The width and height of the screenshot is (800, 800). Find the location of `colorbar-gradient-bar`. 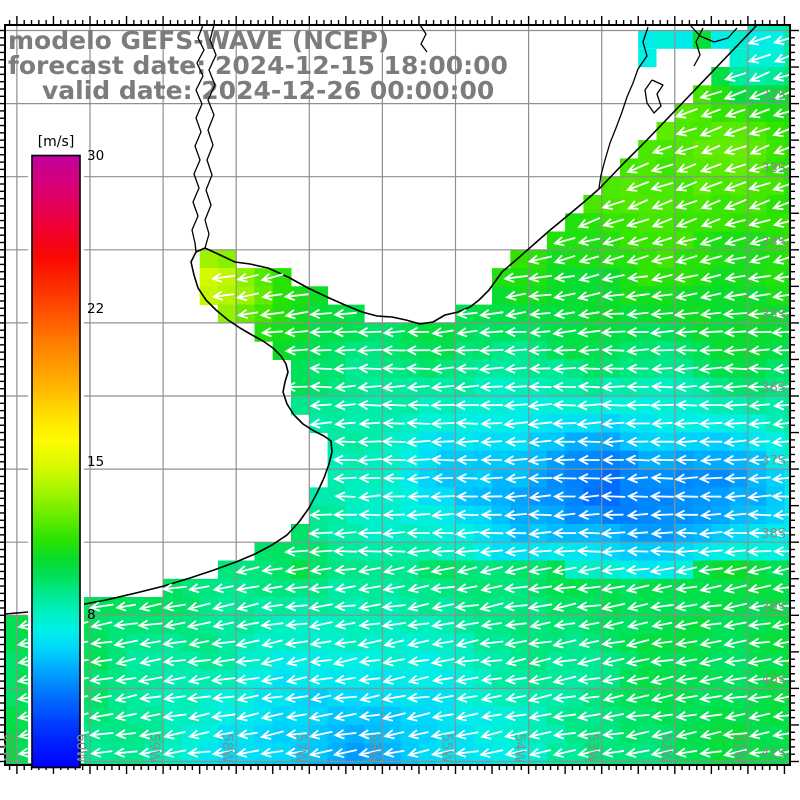

colorbar-gradient-bar is located at coordinates (56, 461).